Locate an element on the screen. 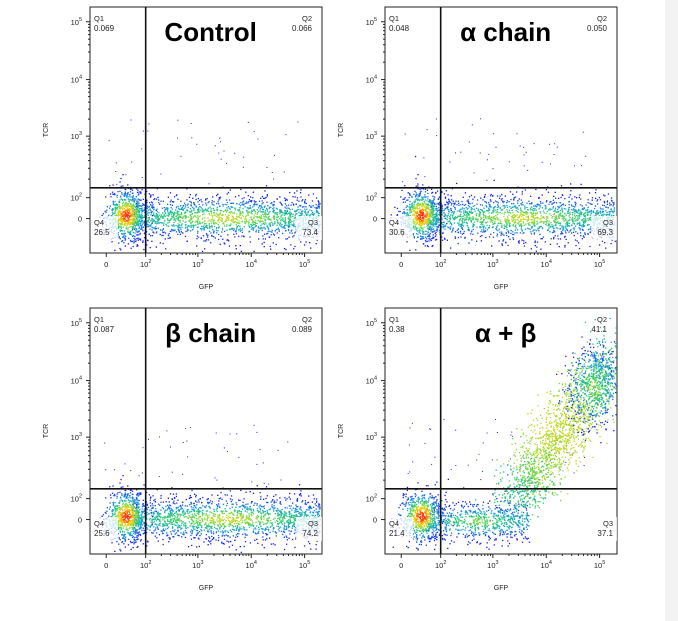 The width and height of the screenshot is (678, 621). panel-title: α chain is located at coordinates (505, 32).